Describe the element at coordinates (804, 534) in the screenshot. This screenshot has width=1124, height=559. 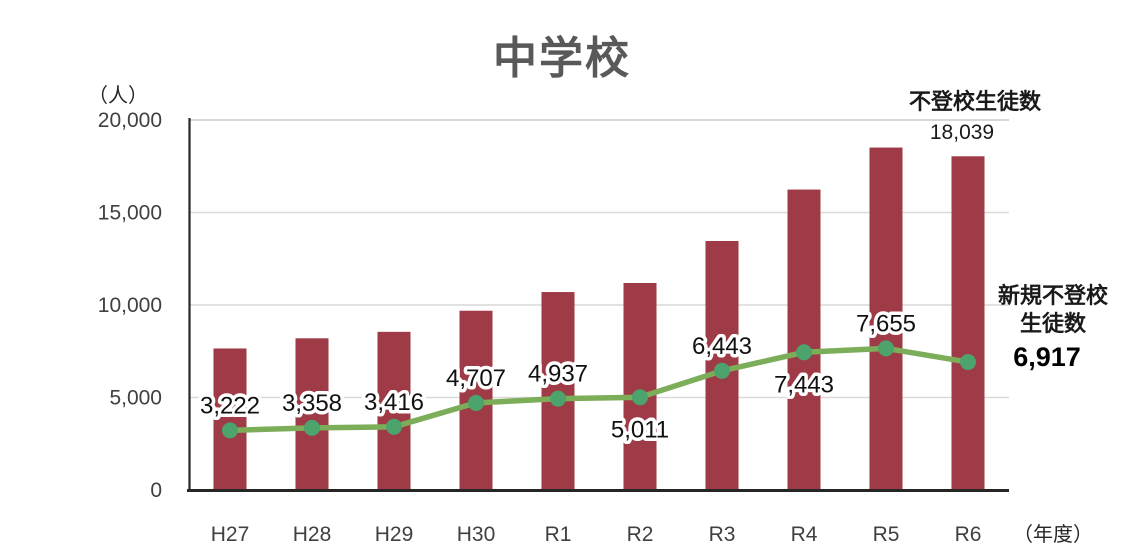
I see `x-tick-label-r4: R4` at that location.